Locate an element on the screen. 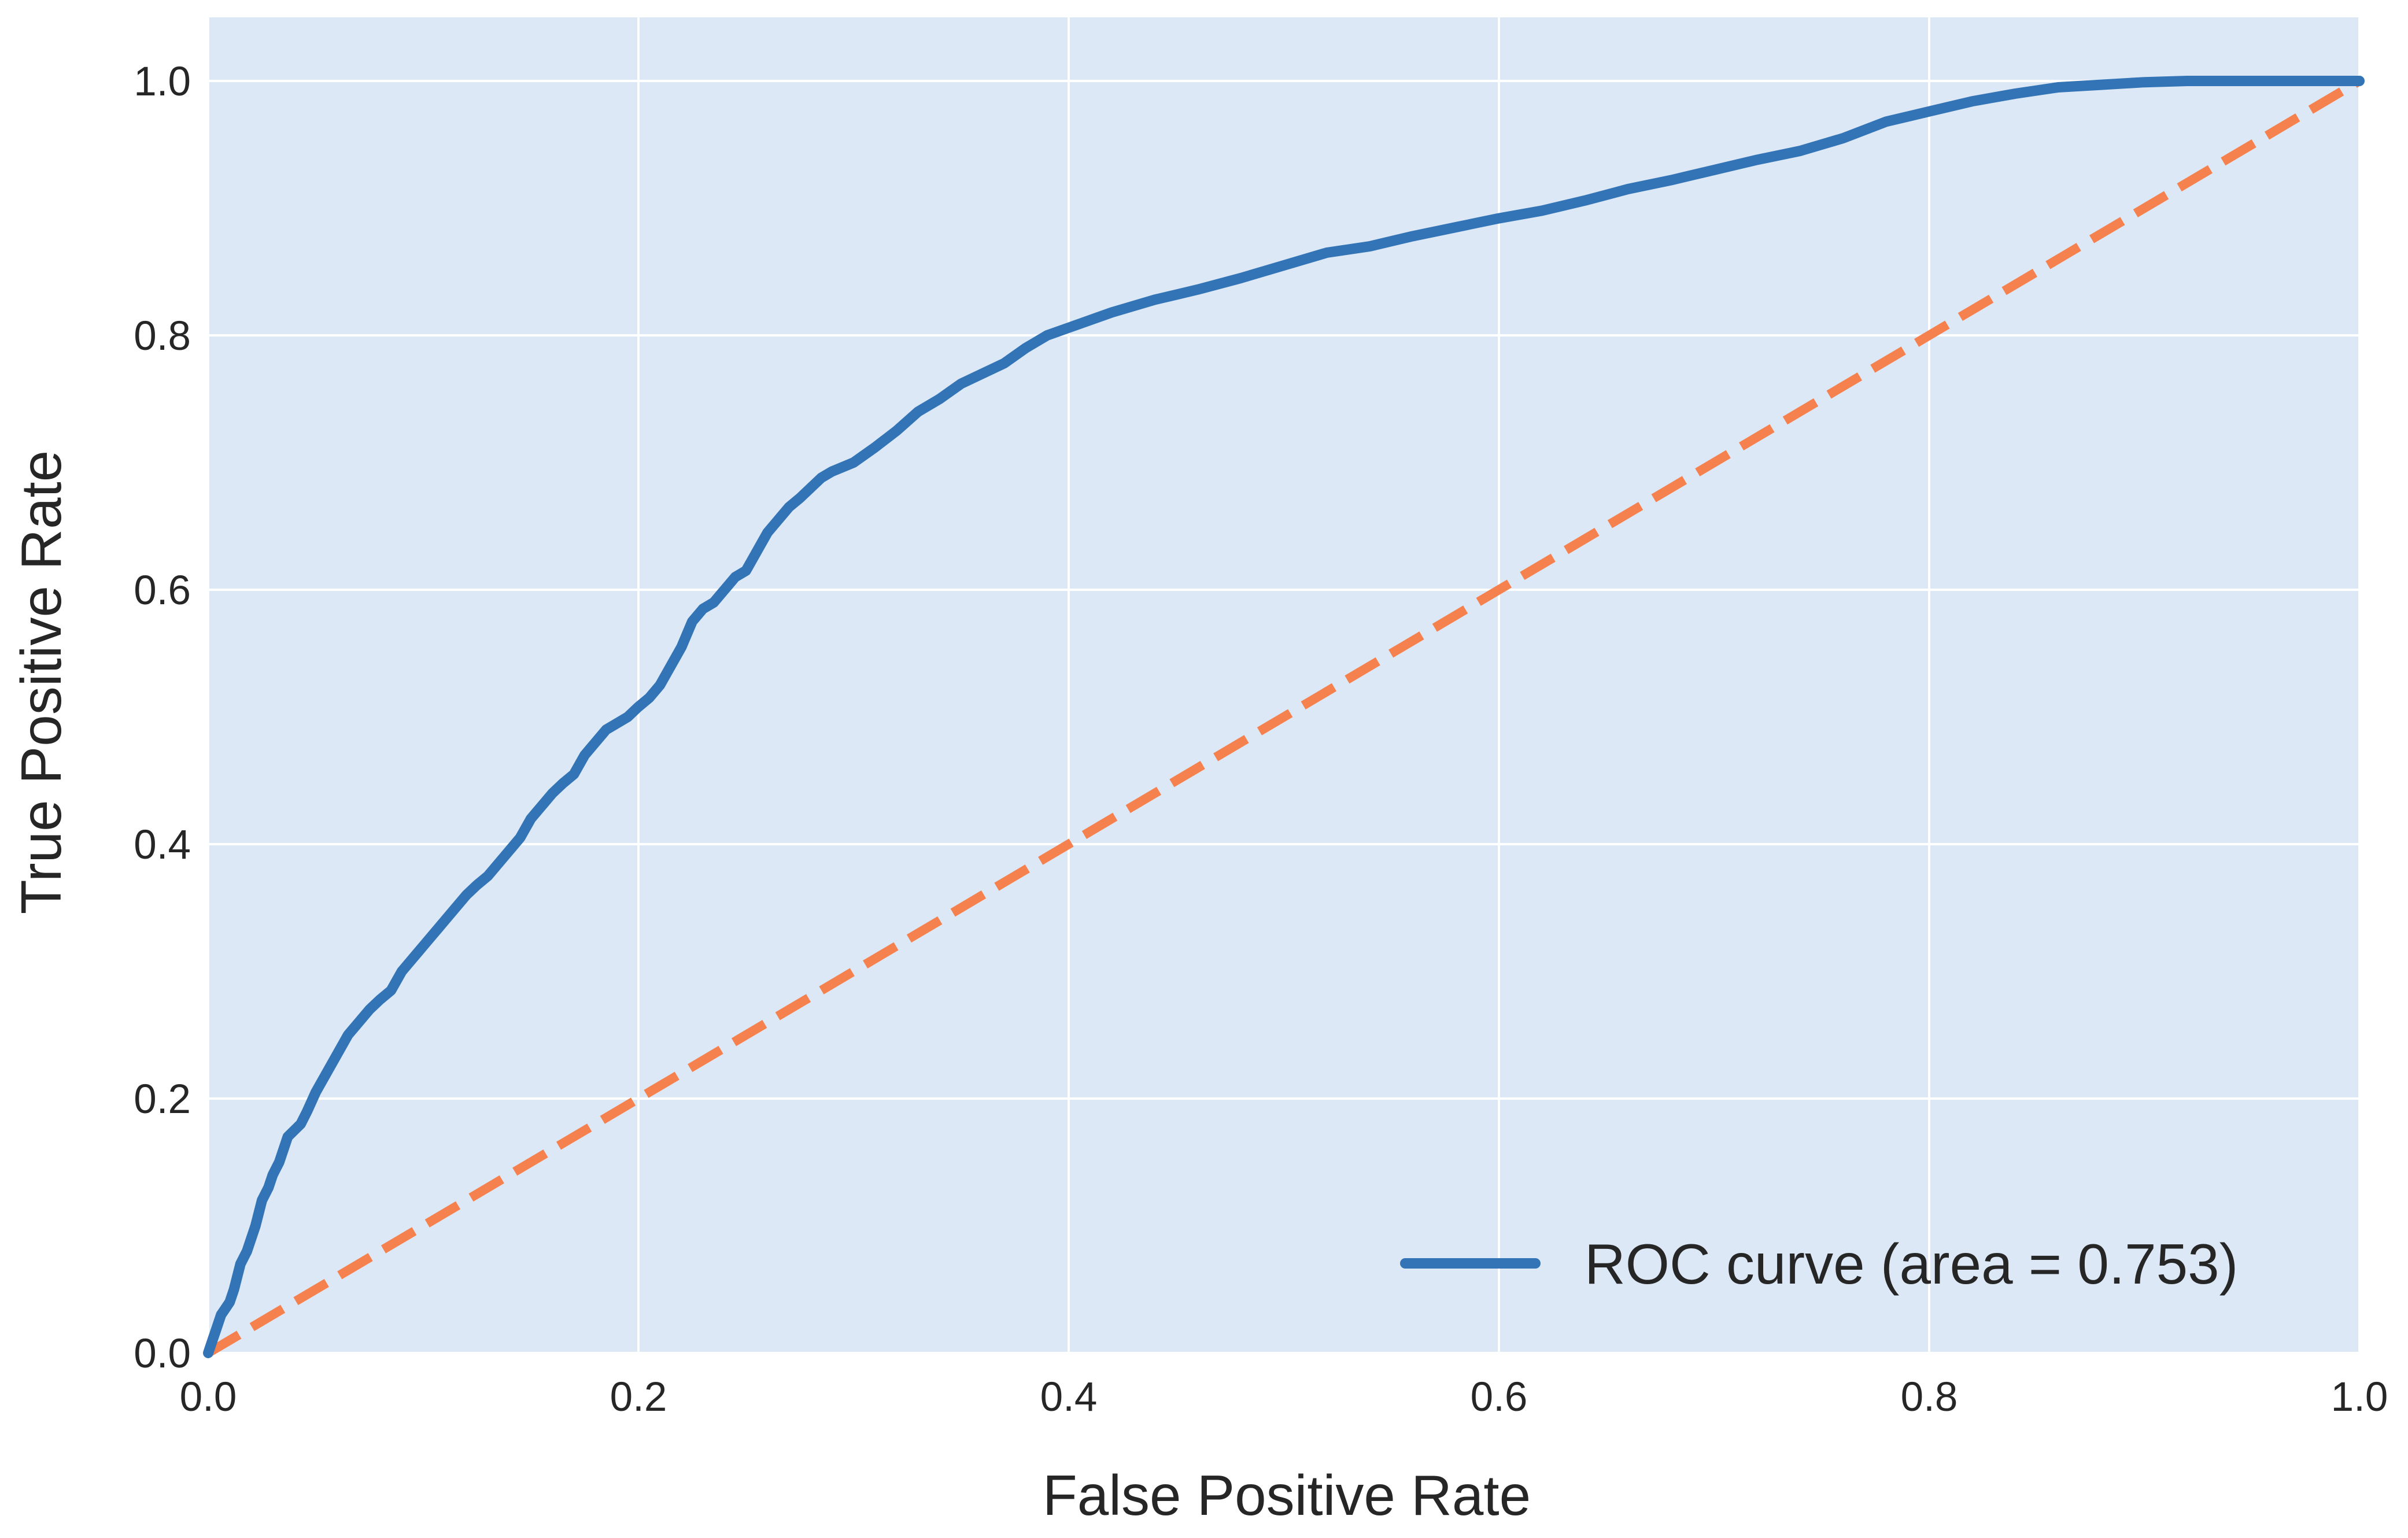 This screenshot has height=1538, width=2408. x-tick-label: 0.0 is located at coordinates (208, 1397).